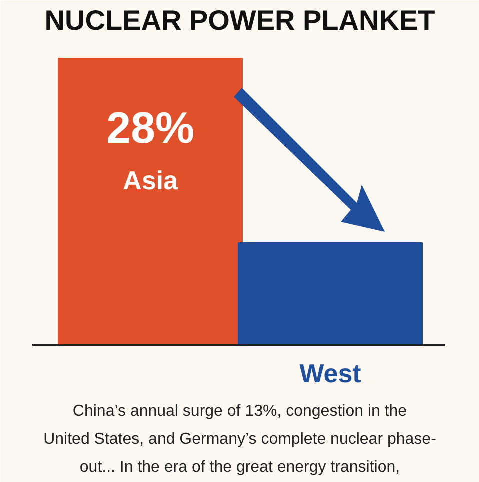 Image resolution: width=479 pixels, height=482 pixels. What do you see at coordinates (150, 181) in the screenshot?
I see `x-tick-label: Asia` at bounding box center [150, 181].